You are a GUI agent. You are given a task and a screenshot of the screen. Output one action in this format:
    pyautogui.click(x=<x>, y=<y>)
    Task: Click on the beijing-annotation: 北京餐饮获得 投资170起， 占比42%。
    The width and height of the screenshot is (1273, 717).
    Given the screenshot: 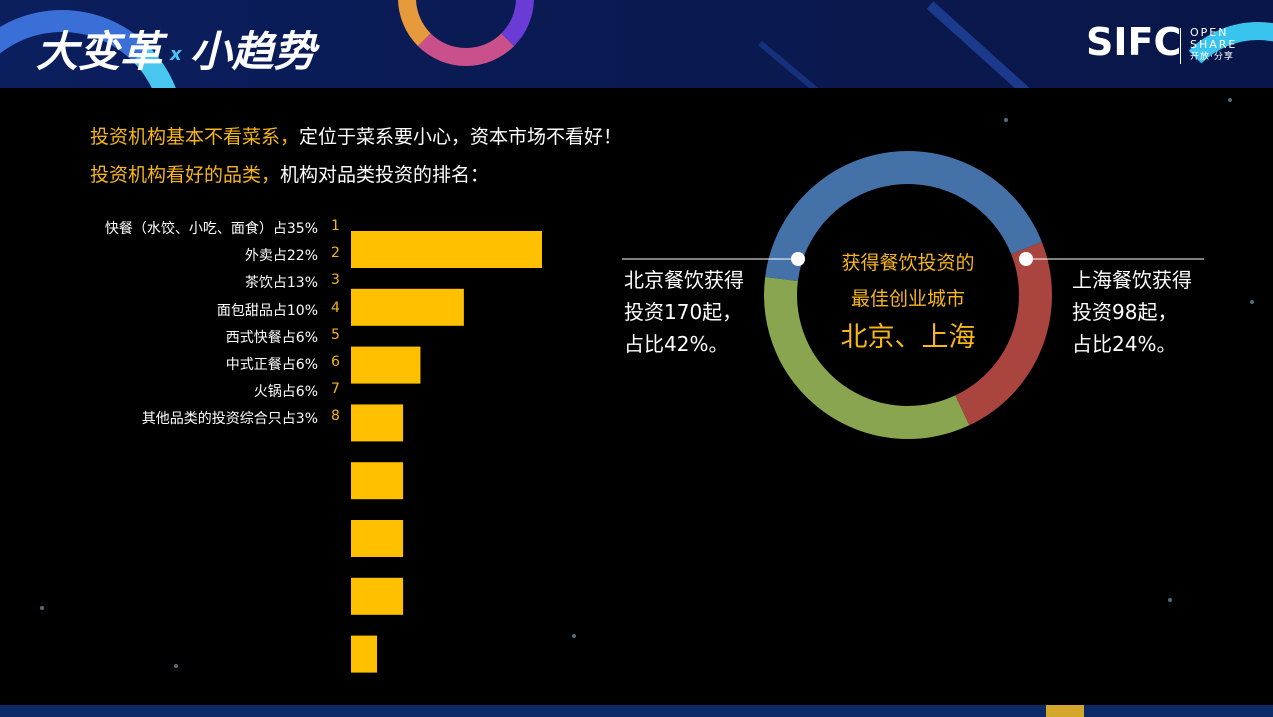 What is the action you would take?
    pyautogui.click(x=684, y=312)
    